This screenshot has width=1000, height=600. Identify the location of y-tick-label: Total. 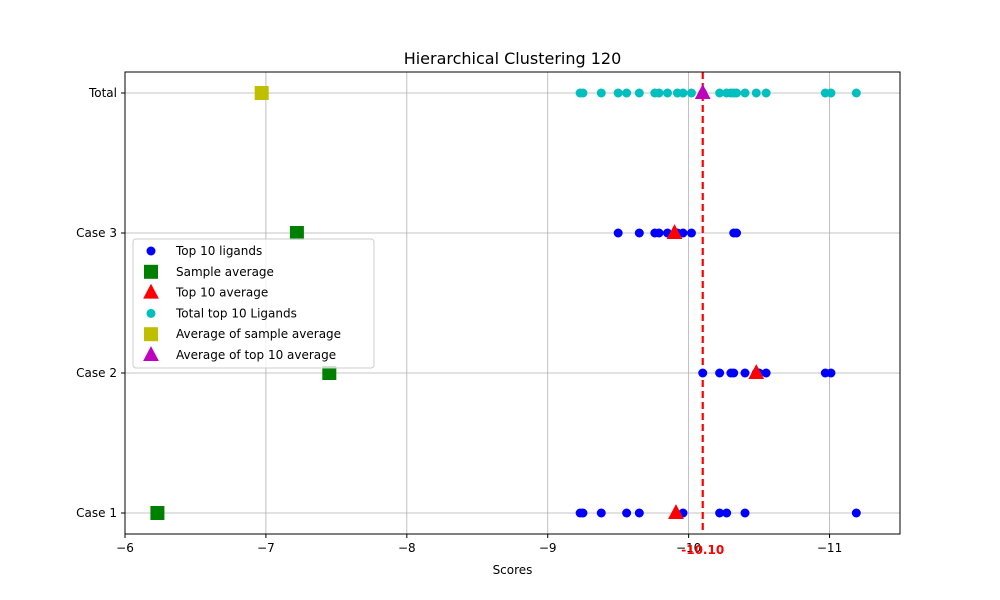
(102, 93).